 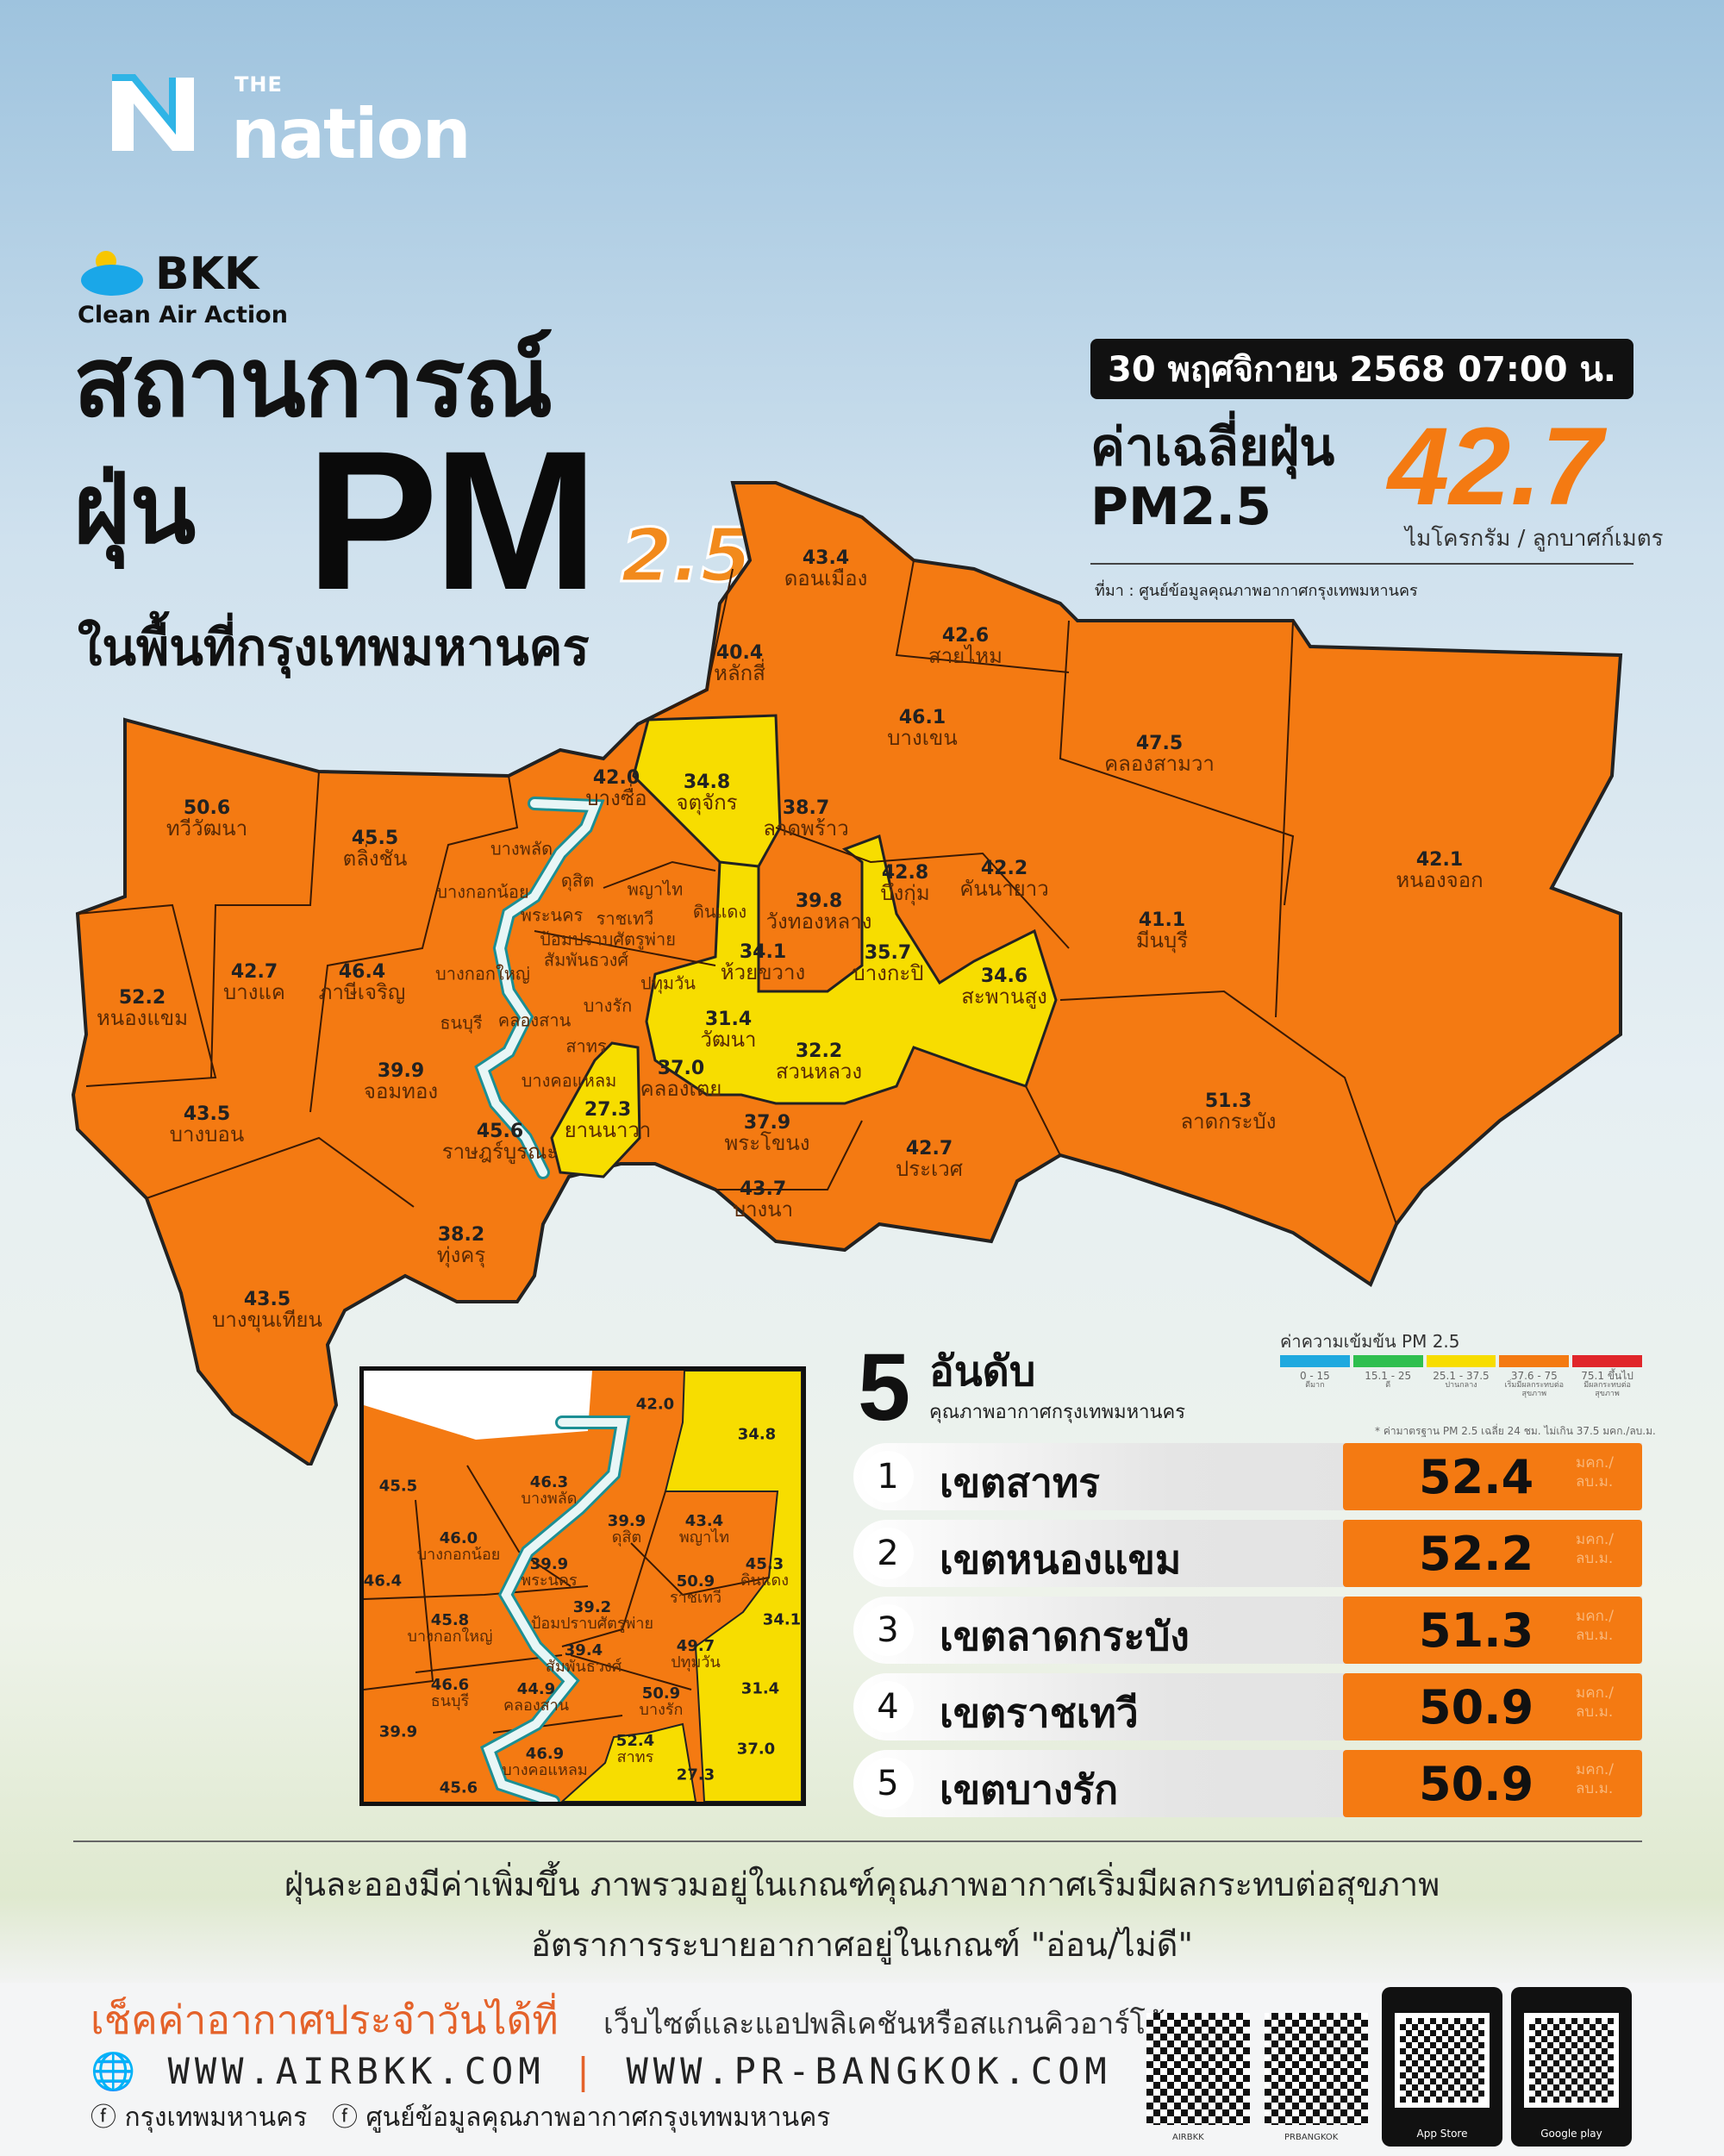 What do you see at coordinates (1004, 868) in the screenshot?
I see `district-value: 42.2` at bounding box center [1004, 868].